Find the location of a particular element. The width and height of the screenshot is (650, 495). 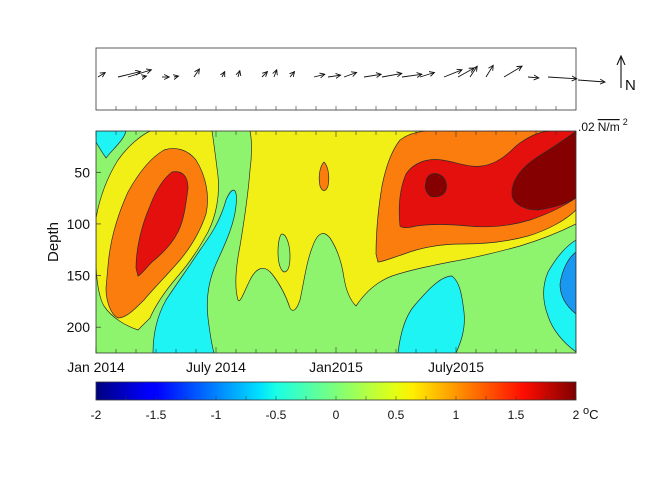

depth-tick-label-150: 150 is located at coordinates (79, 276).